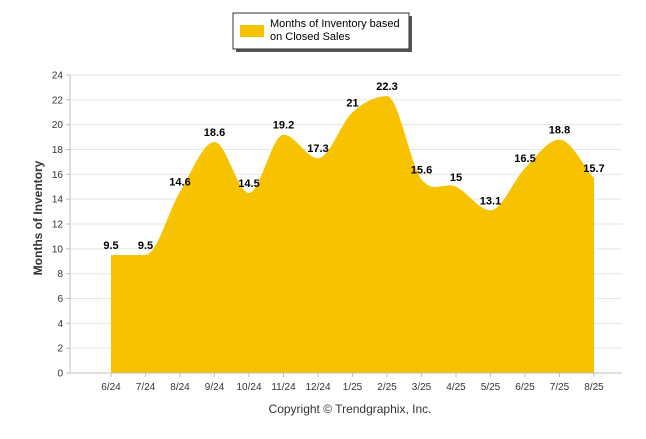 The height and width of the screenshot is (439, 646). Describe the element at coordinates (248, 184) in the screenshot. I see `data-label: 14.5` at that location.